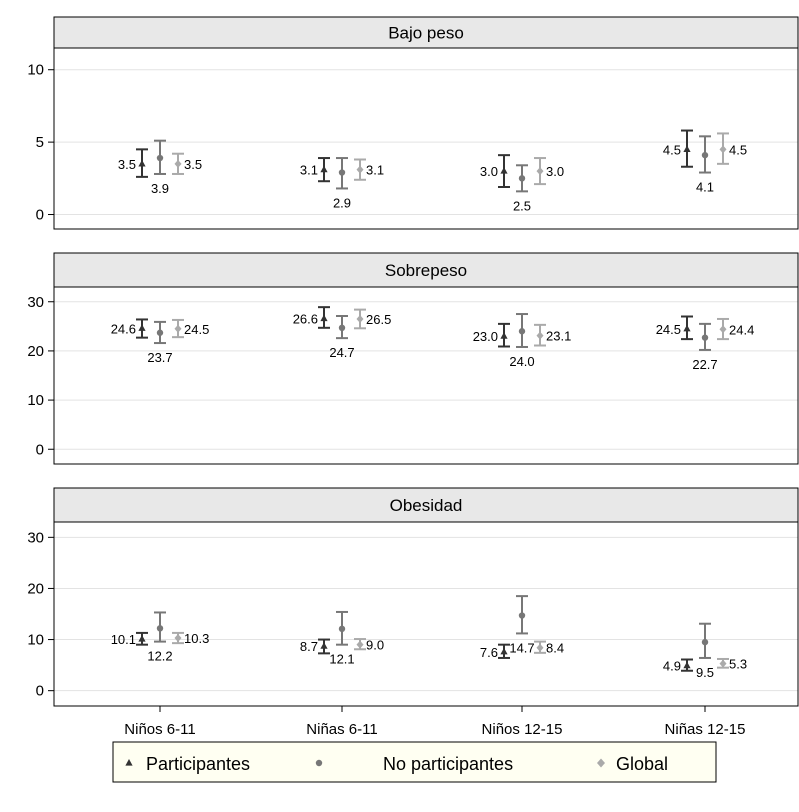 The width and height of the screenshot is (799, 812). I want to click on data-label: 14.7, so click(521, 647).